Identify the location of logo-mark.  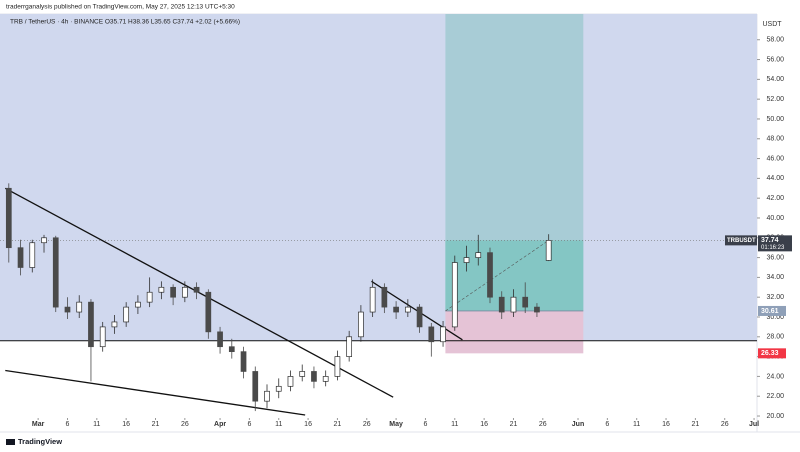
(10, 442).